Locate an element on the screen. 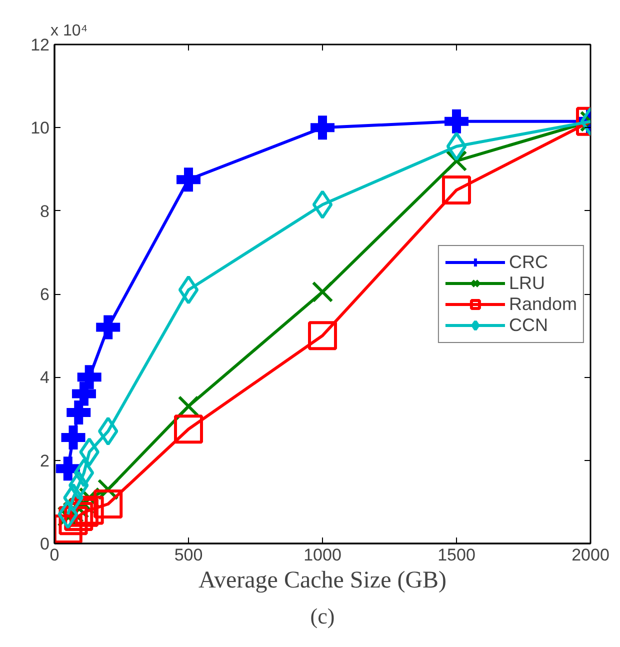 The image size is (620, 647). x-tick-label: 500 is located at coordinates (188, 555).